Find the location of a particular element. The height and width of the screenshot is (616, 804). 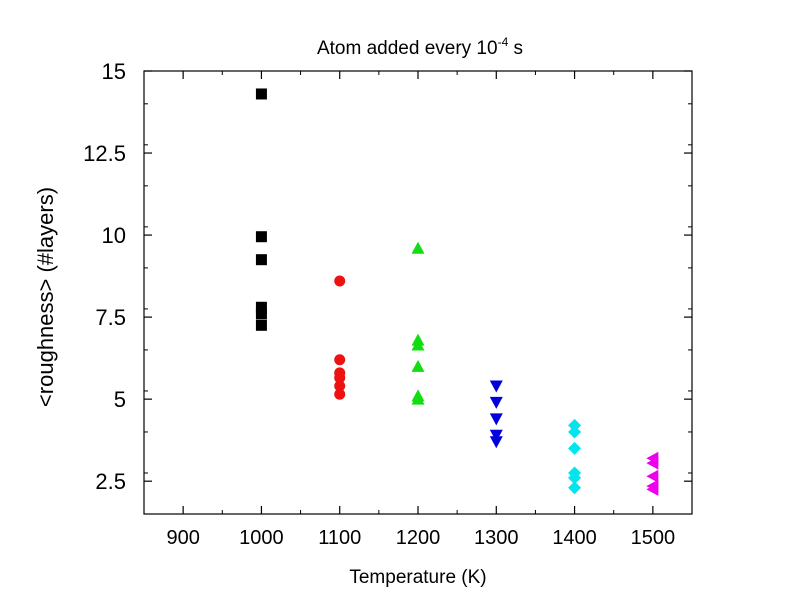

x-tick-label: 1100 is located at coordinates (339, 538).